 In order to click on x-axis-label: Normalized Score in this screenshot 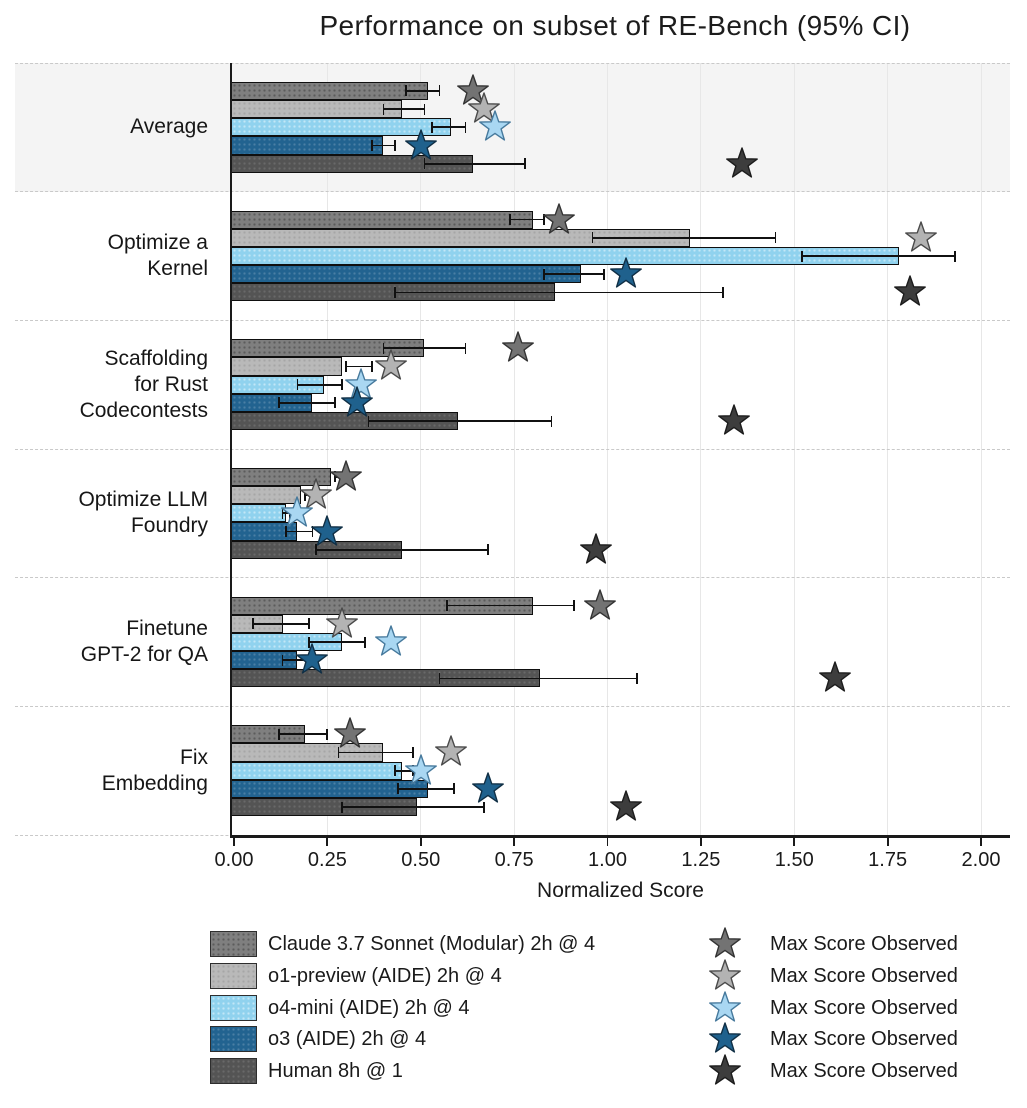, I will do `click(620, 890)`.